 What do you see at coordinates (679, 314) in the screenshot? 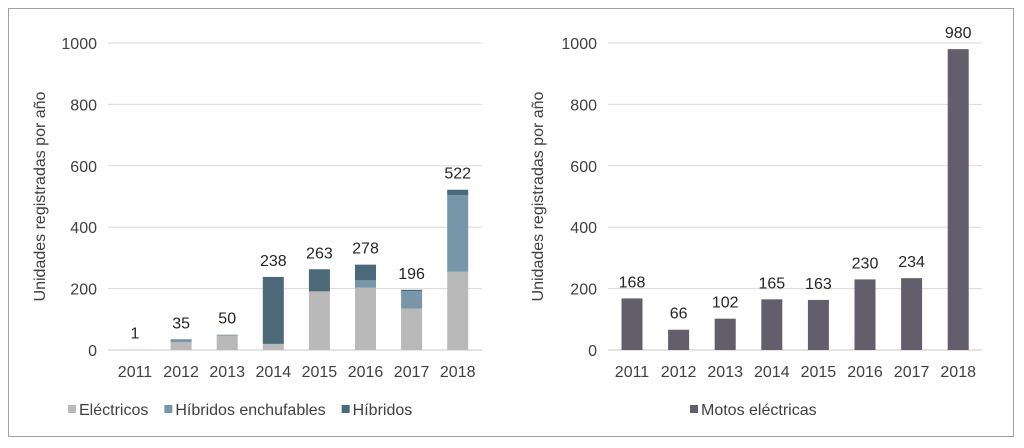
I see `data-label: 66` at bounding box center [679, 314].